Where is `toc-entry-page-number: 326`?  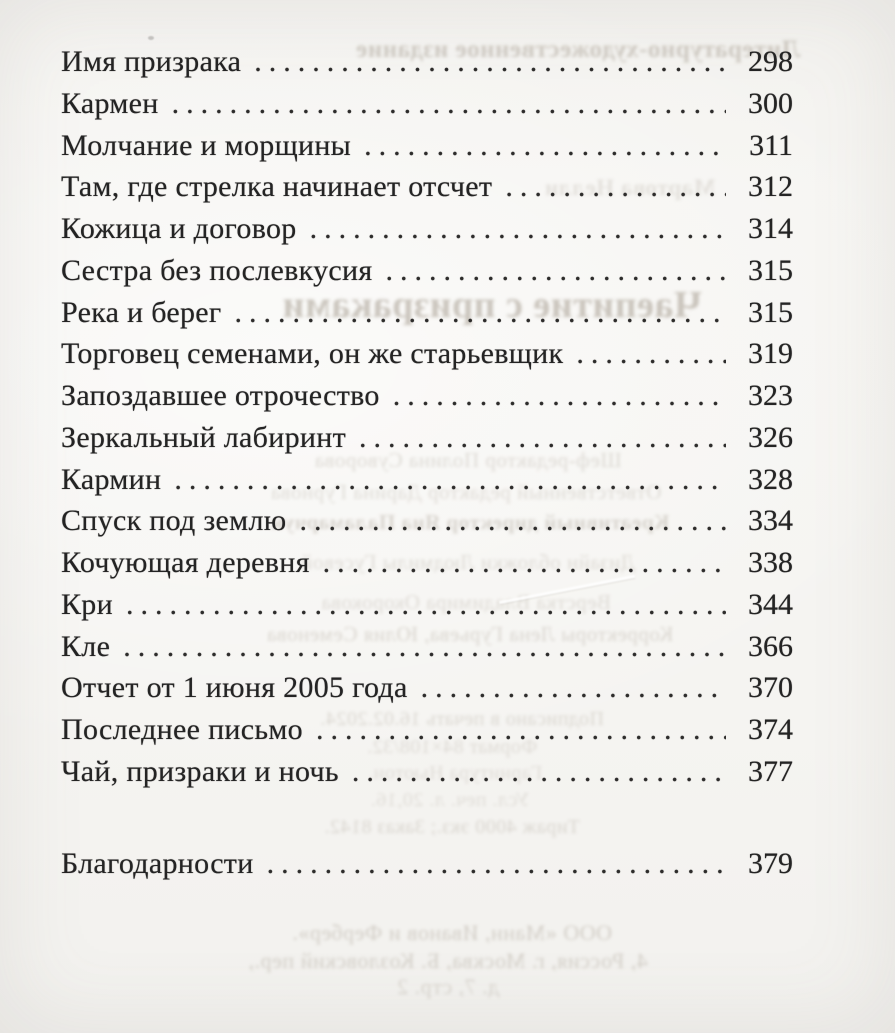
toc-entry-page-number: 326 is located at coordinates (770, 437).